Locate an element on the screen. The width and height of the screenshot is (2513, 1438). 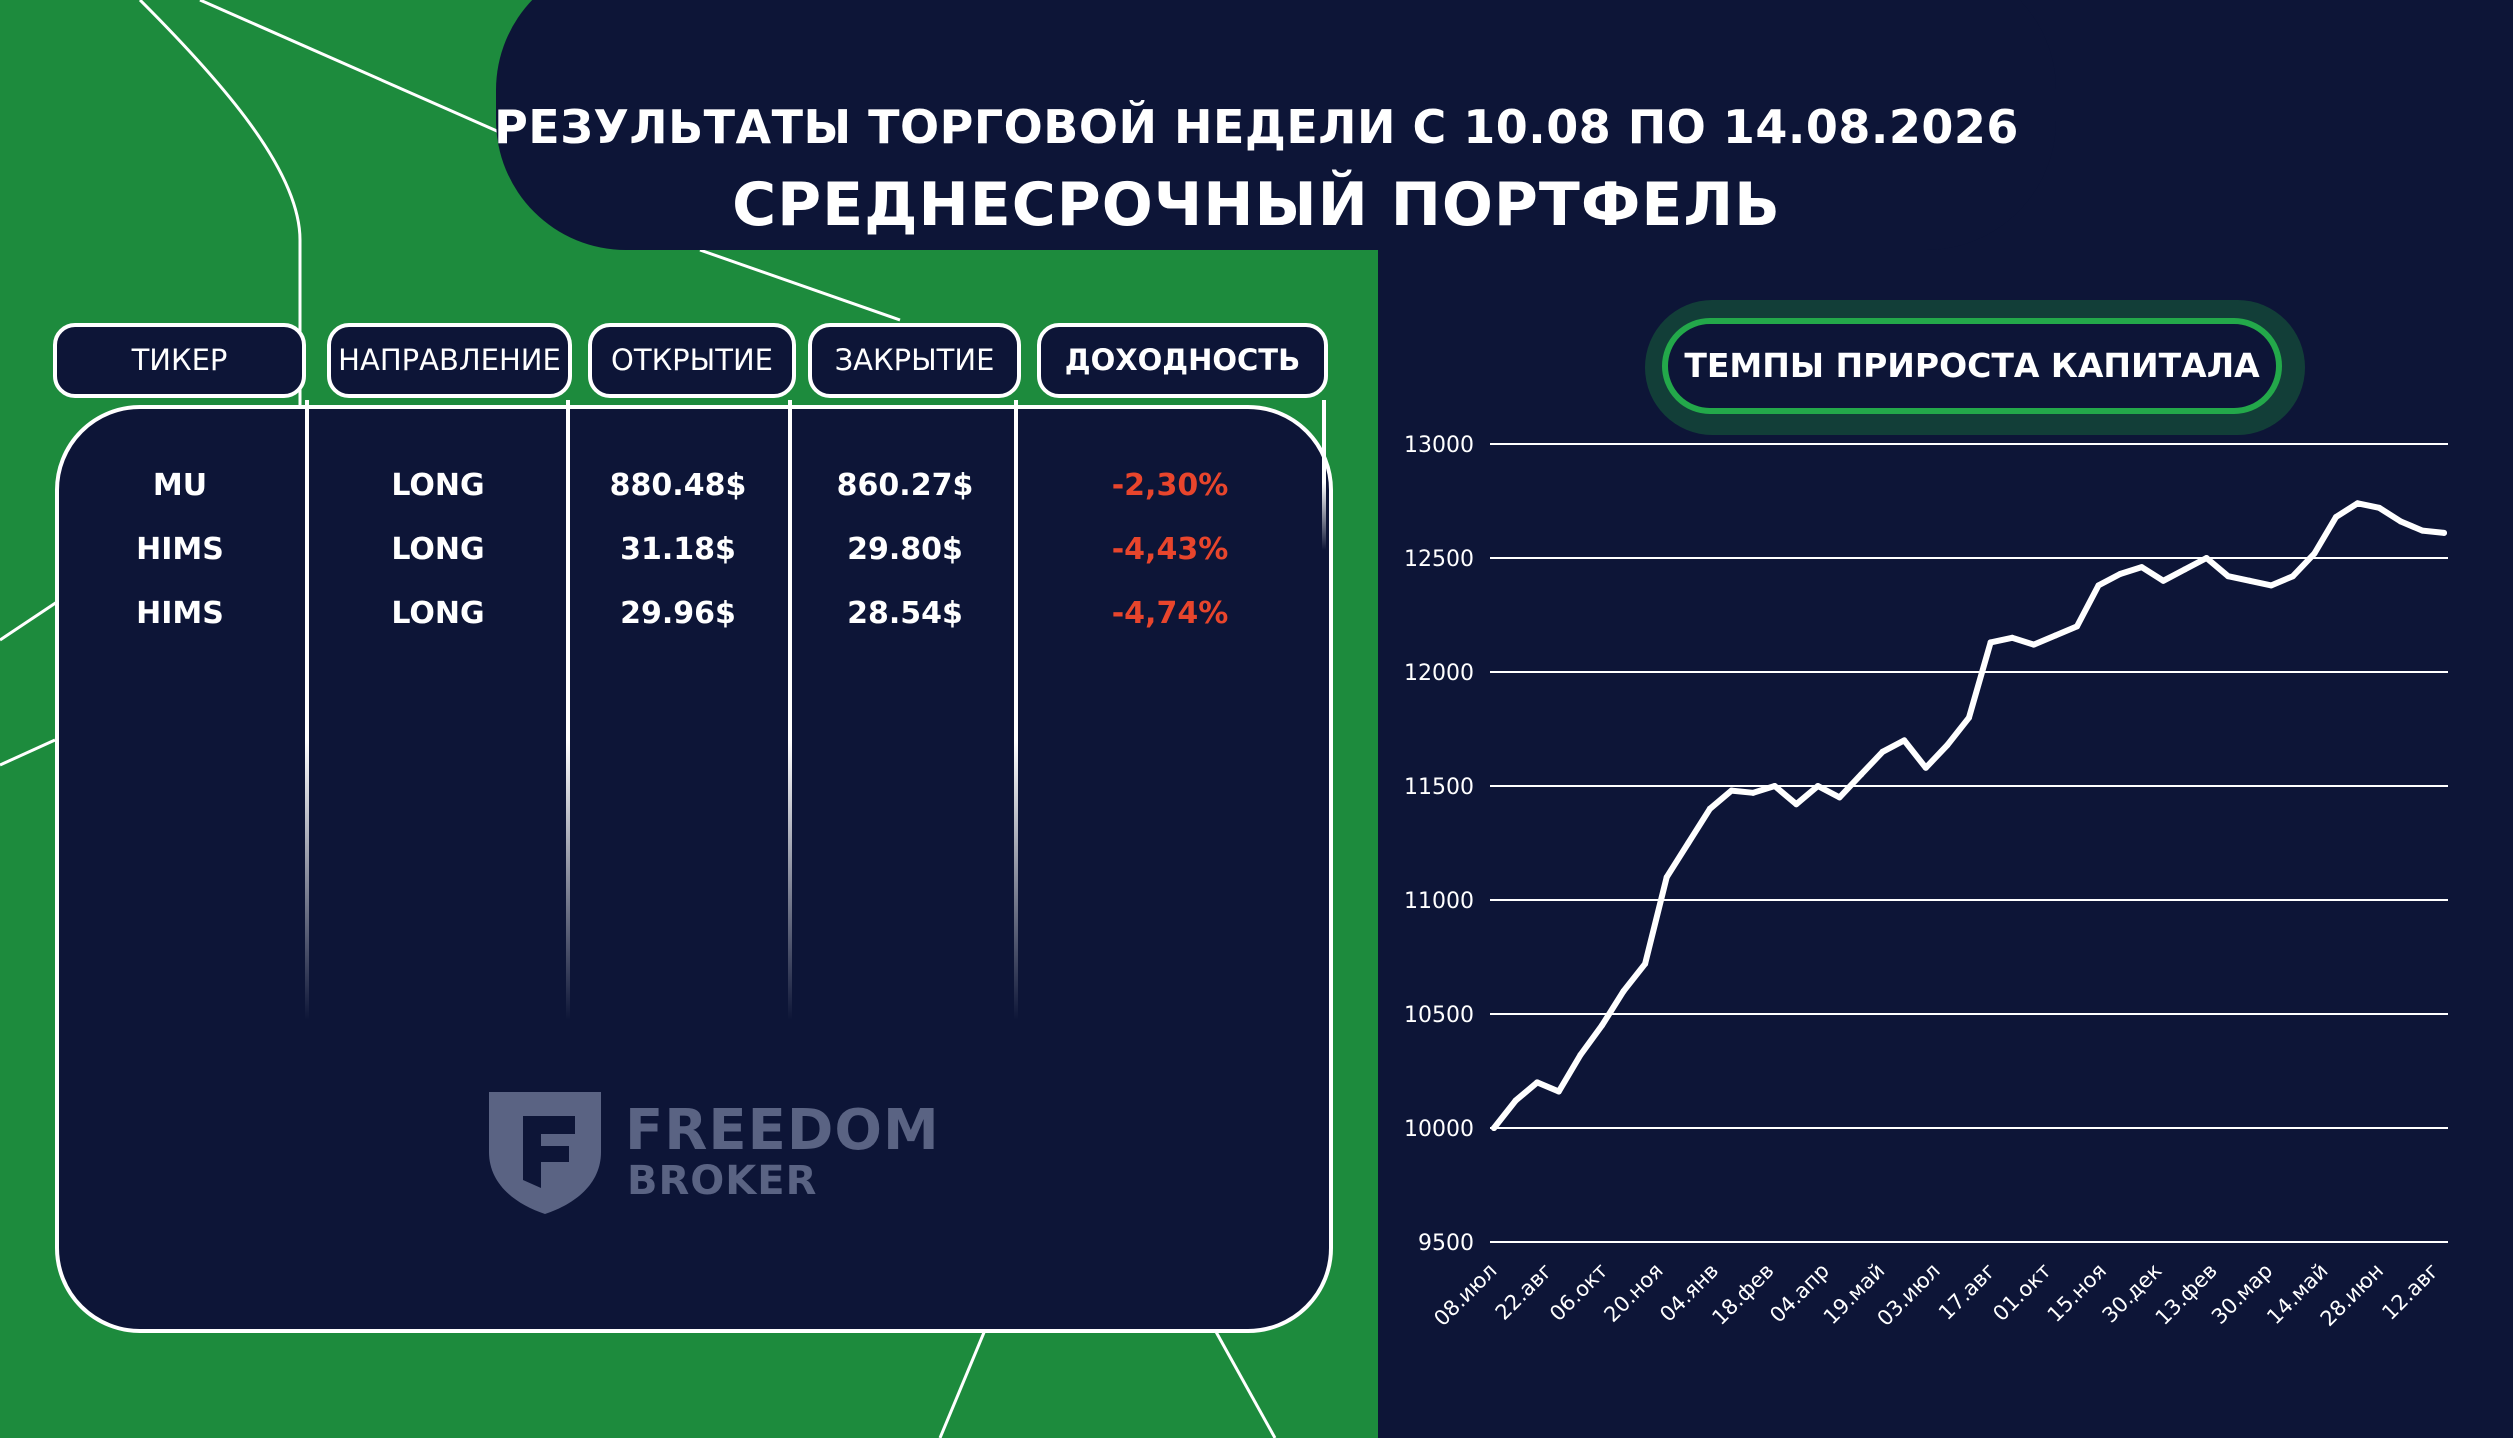
cell-yield: -2,30% is located at coordinates (1170, 485).